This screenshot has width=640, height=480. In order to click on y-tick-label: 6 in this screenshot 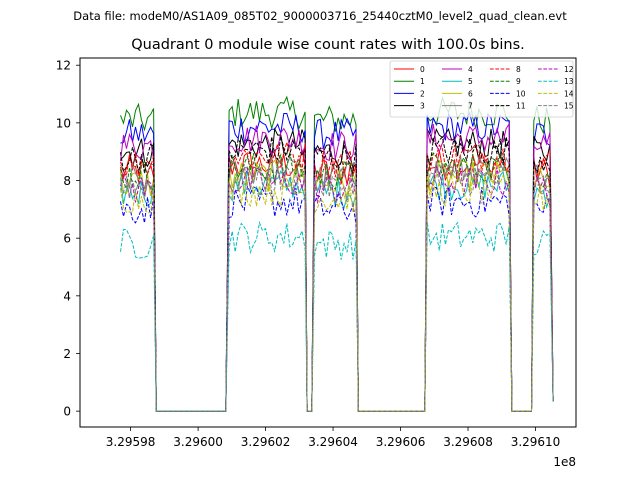, I will do `click(67, 239)`.